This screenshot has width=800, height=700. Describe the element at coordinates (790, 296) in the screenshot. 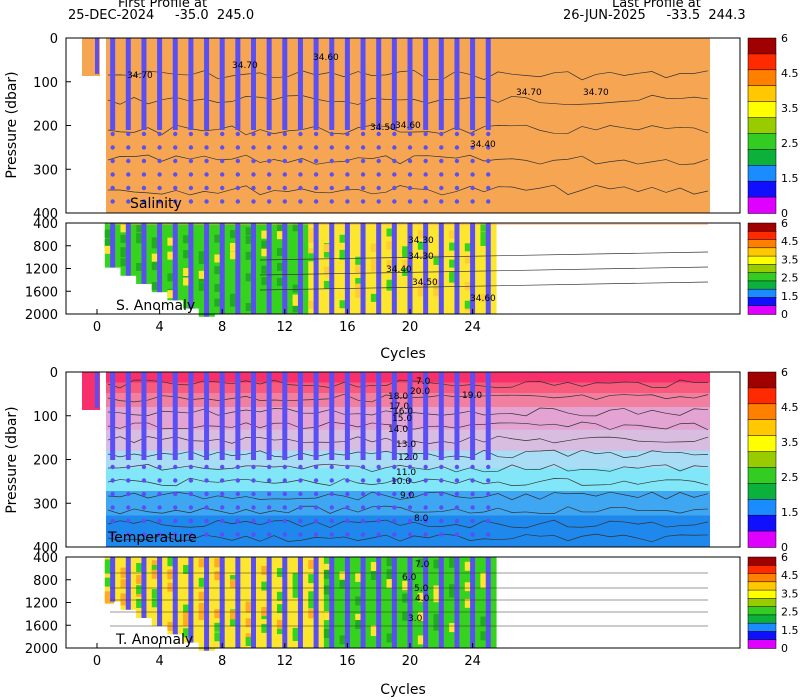

I see `colorbar-tick-1-4: 1.5` at that location.